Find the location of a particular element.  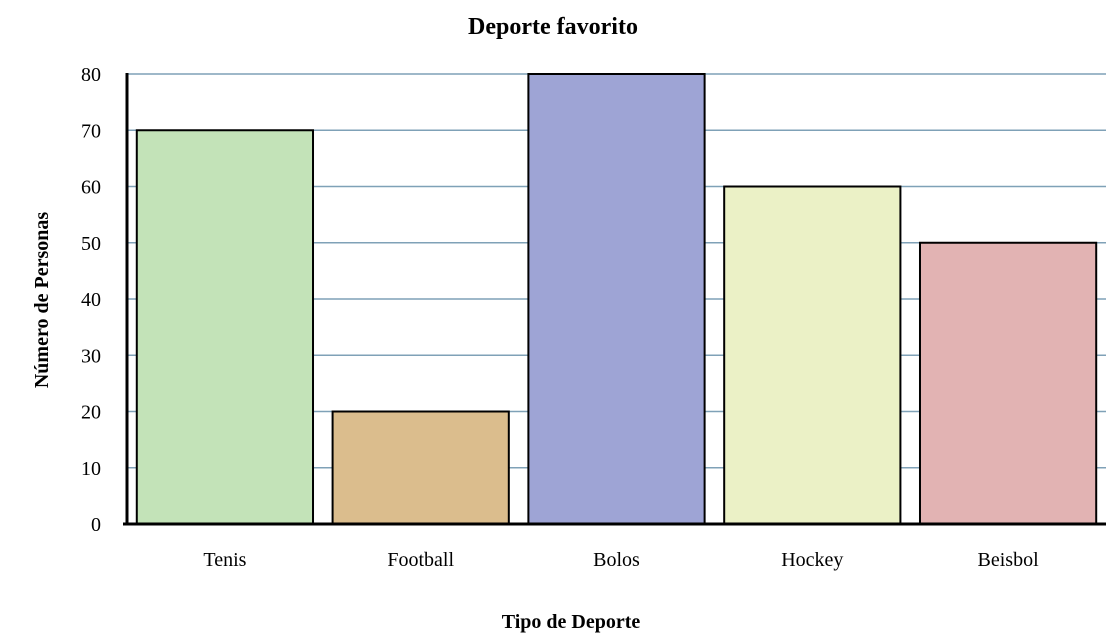

y-tick-label: 50 is located at coordinates (91, 244).